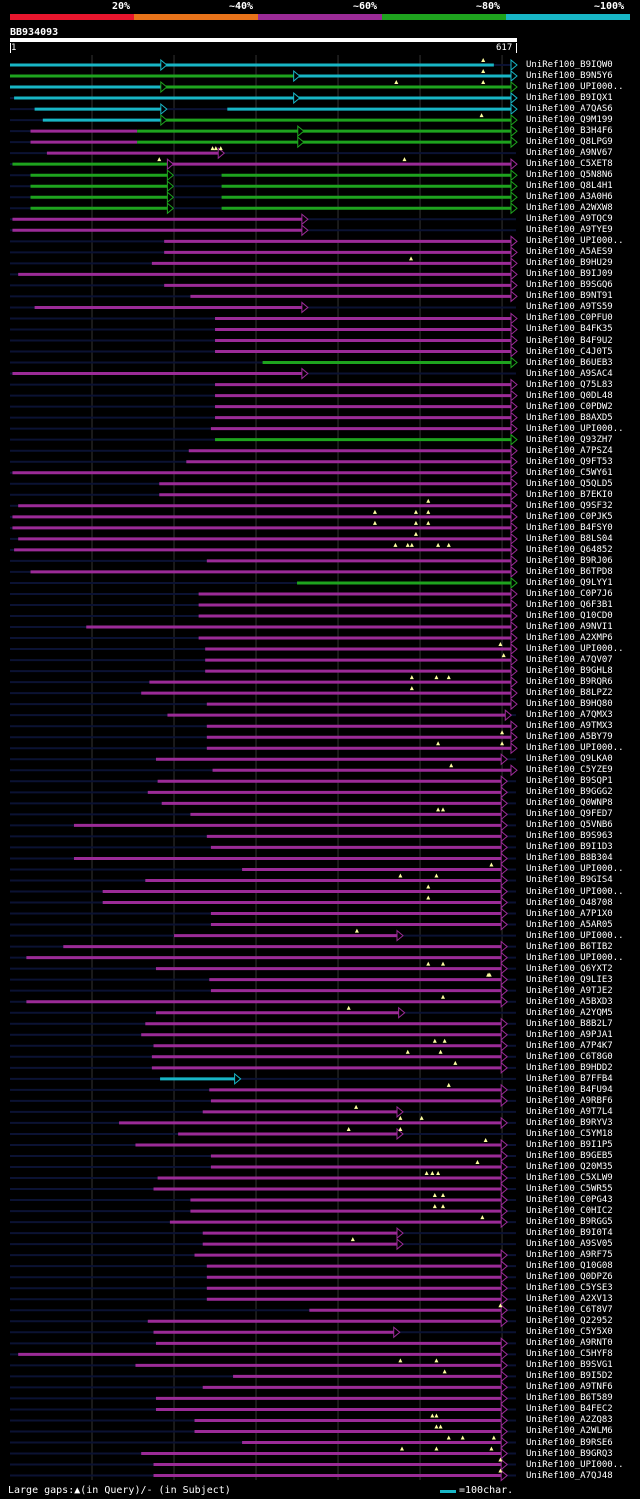  What do you see at coordinates (569, 715) in the screenshot?
I see `hit-name-link: UniRef100_A7QMX3` at bounding box center [569, 715].